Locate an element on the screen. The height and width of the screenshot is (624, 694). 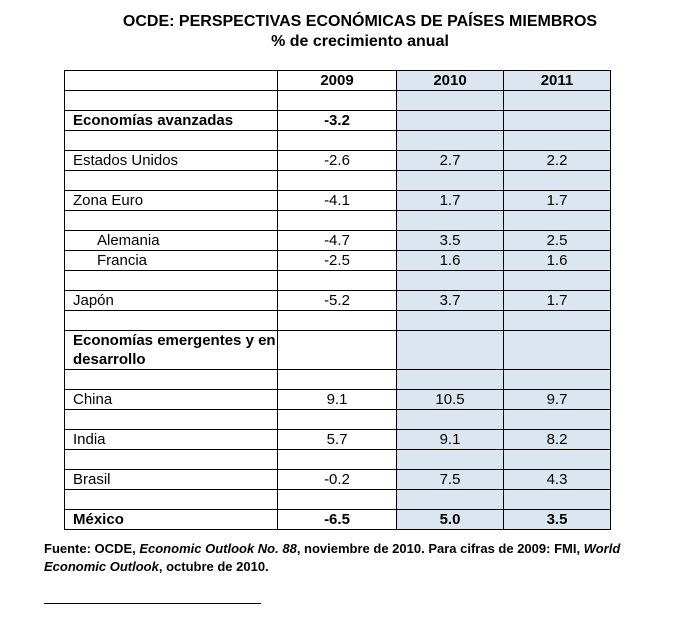
value-2009: -0.2 is located at coordinates (337, 479).